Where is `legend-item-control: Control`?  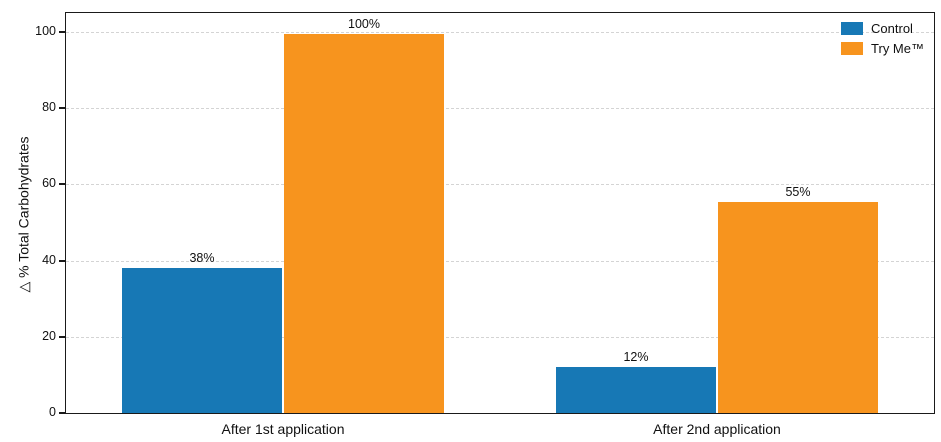
legend-item-control: Control is located at coordinates (882, 28).